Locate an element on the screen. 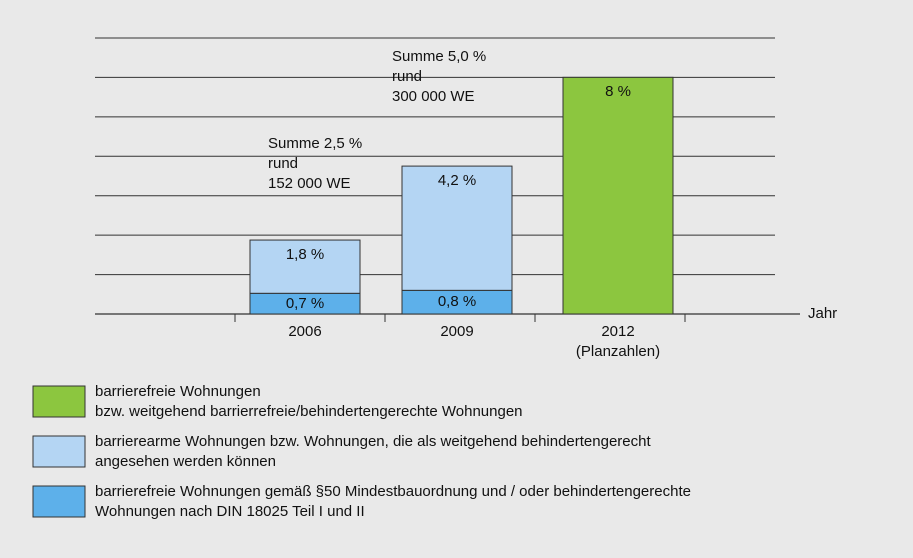 The height and width of the screenshot is (558, 913). value-label: 1,8 % is located at coordinates (305, 255).